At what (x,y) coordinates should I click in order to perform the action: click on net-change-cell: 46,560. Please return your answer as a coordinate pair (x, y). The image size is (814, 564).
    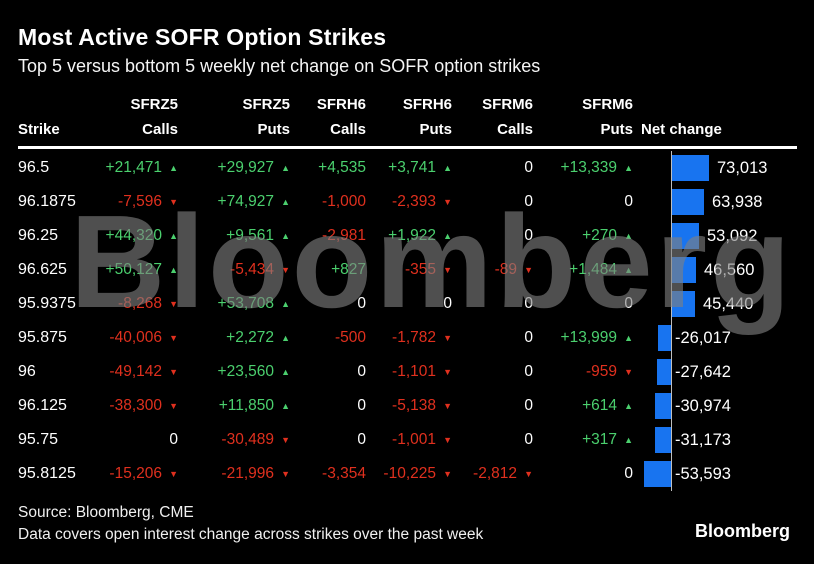
    Looking at the image, I should click on (714, 270).